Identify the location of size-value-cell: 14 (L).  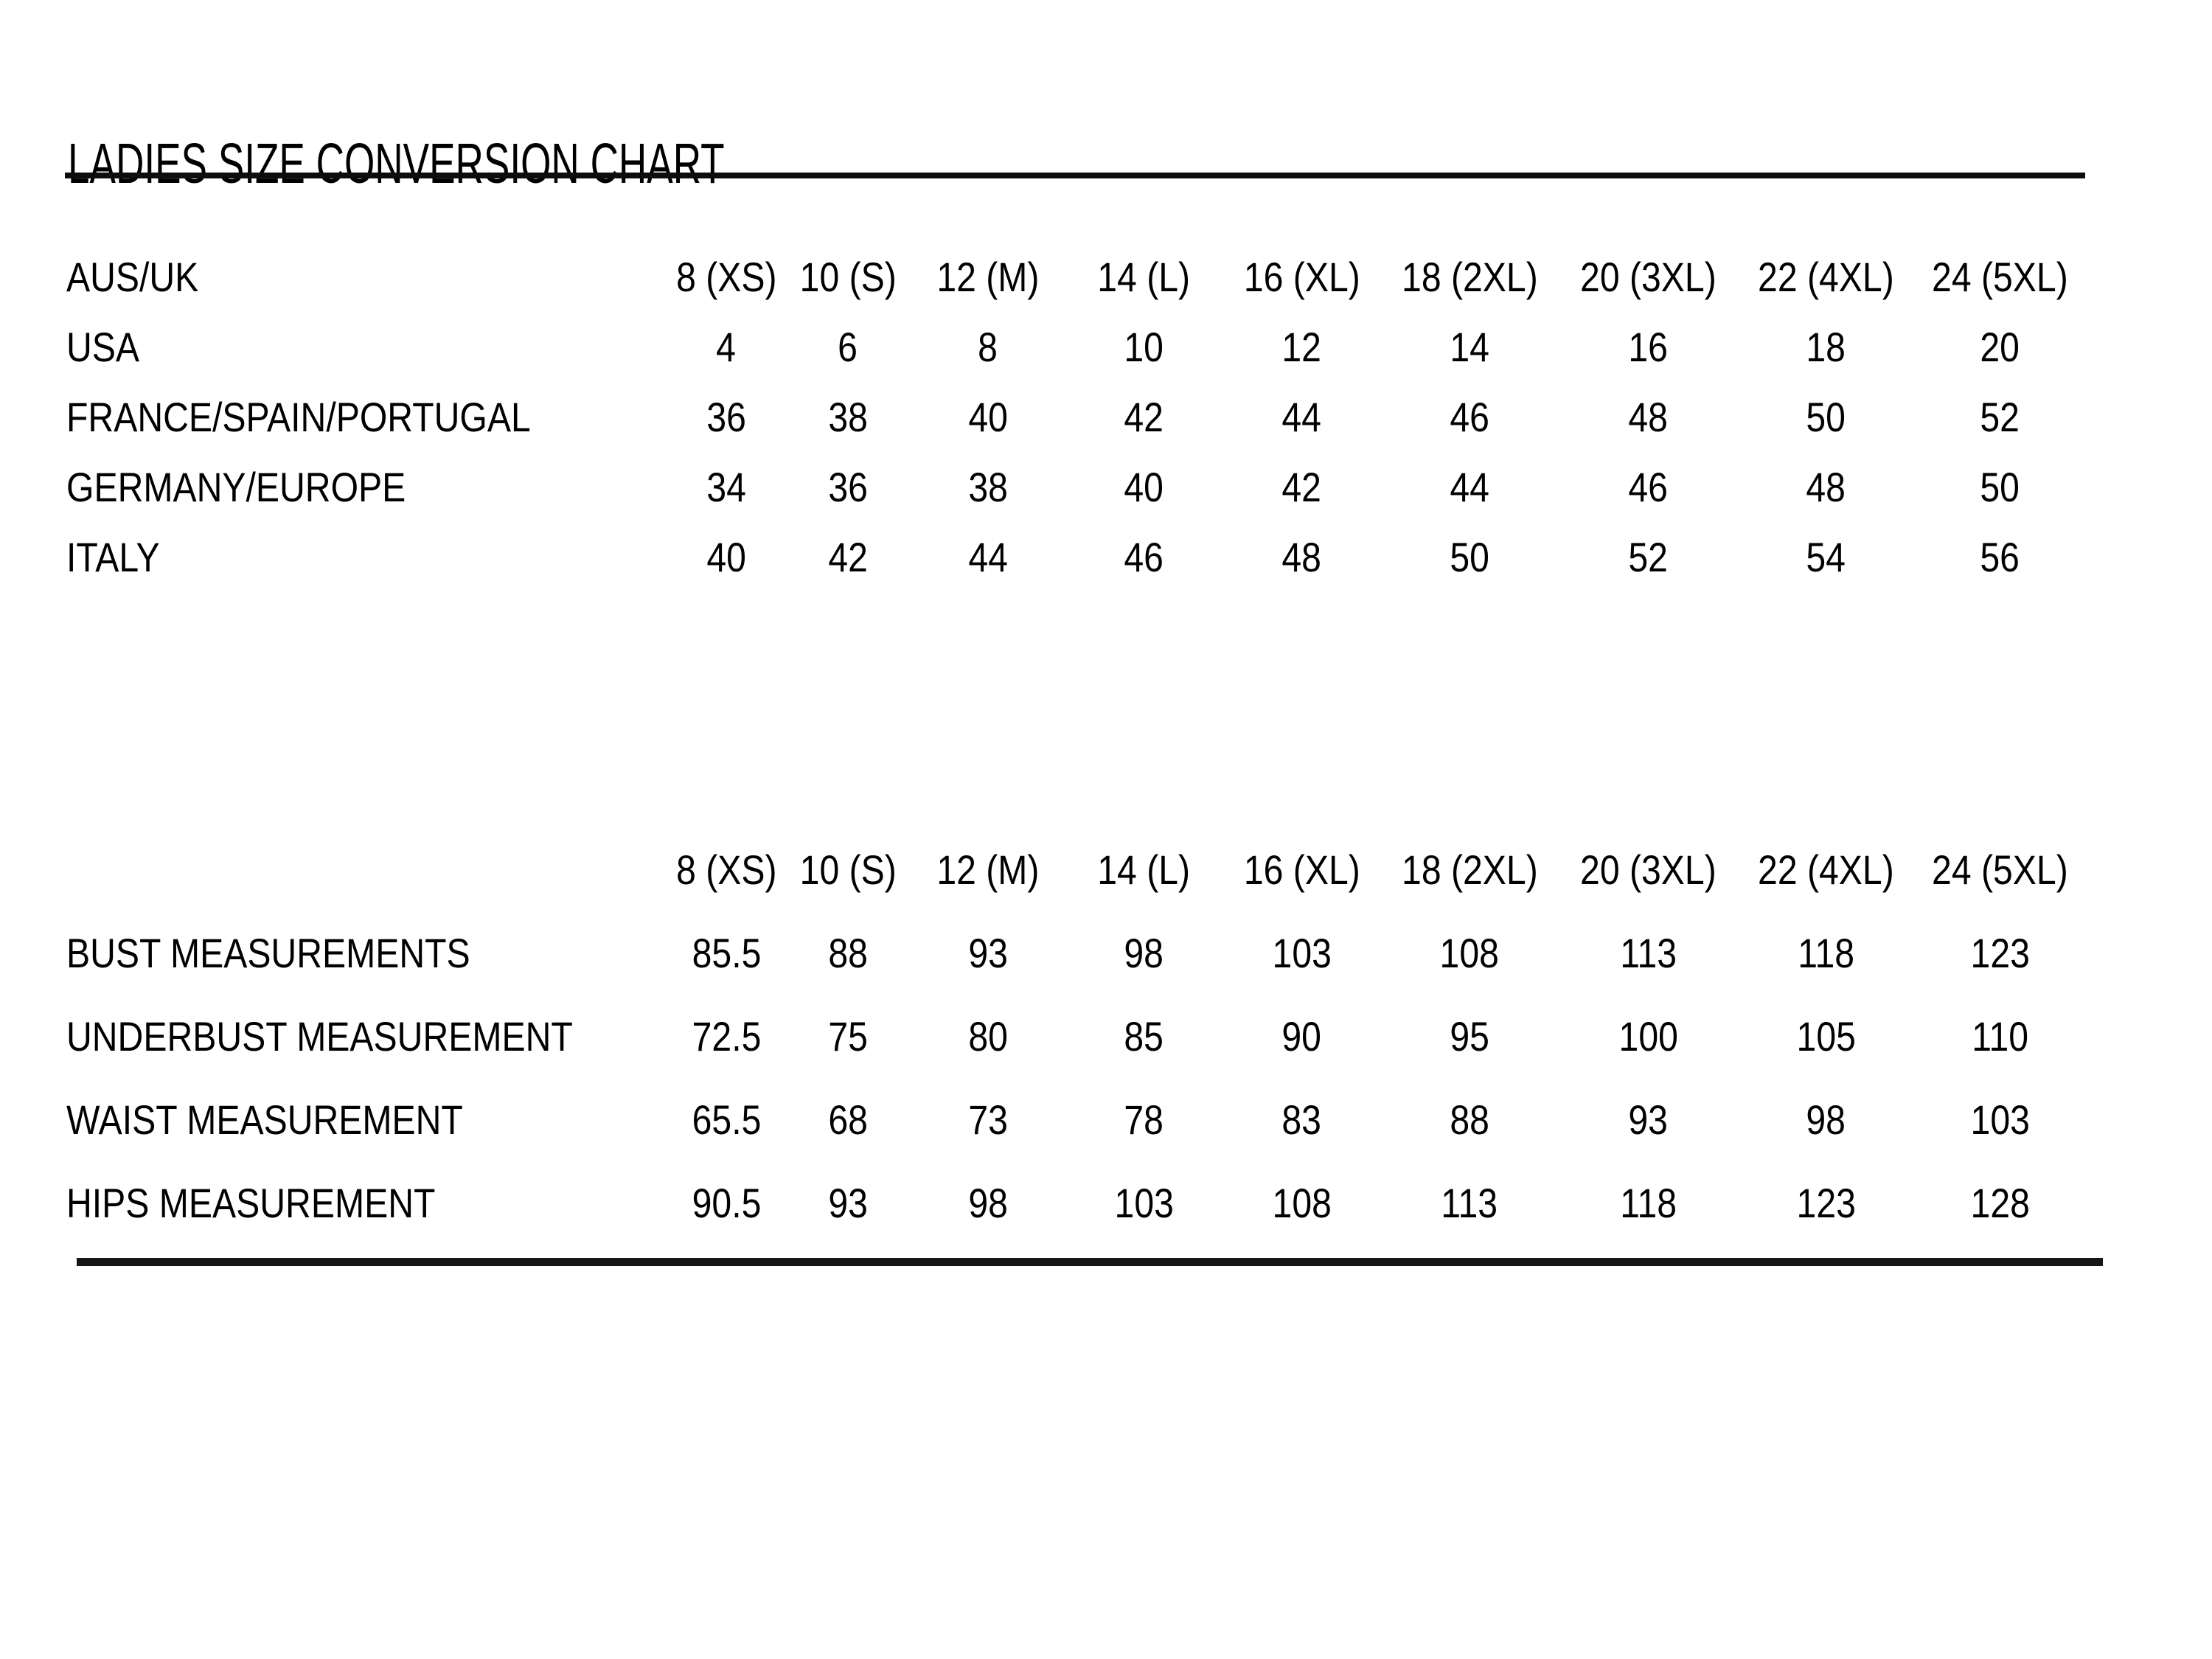
(1143, 277).